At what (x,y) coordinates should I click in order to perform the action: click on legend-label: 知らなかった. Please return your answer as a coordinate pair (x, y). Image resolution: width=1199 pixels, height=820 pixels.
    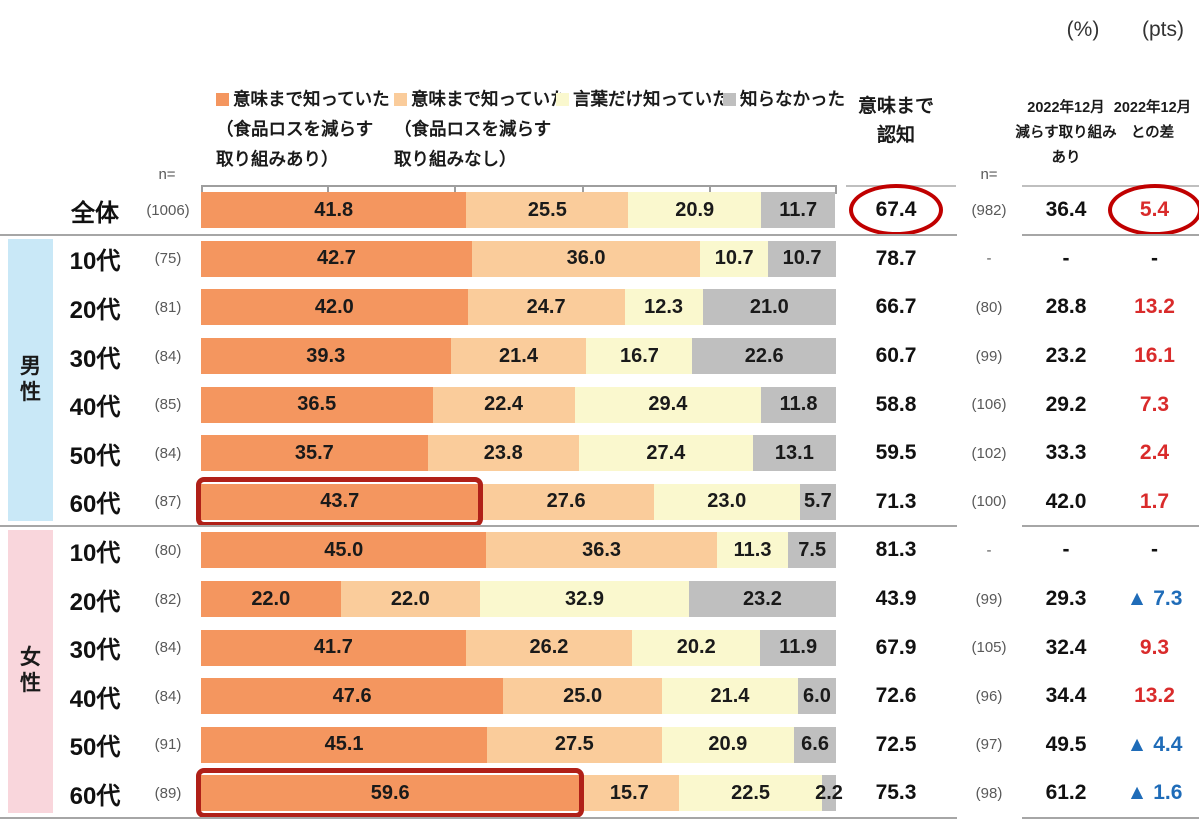
    Looking at the image, I should click on (792, 99).